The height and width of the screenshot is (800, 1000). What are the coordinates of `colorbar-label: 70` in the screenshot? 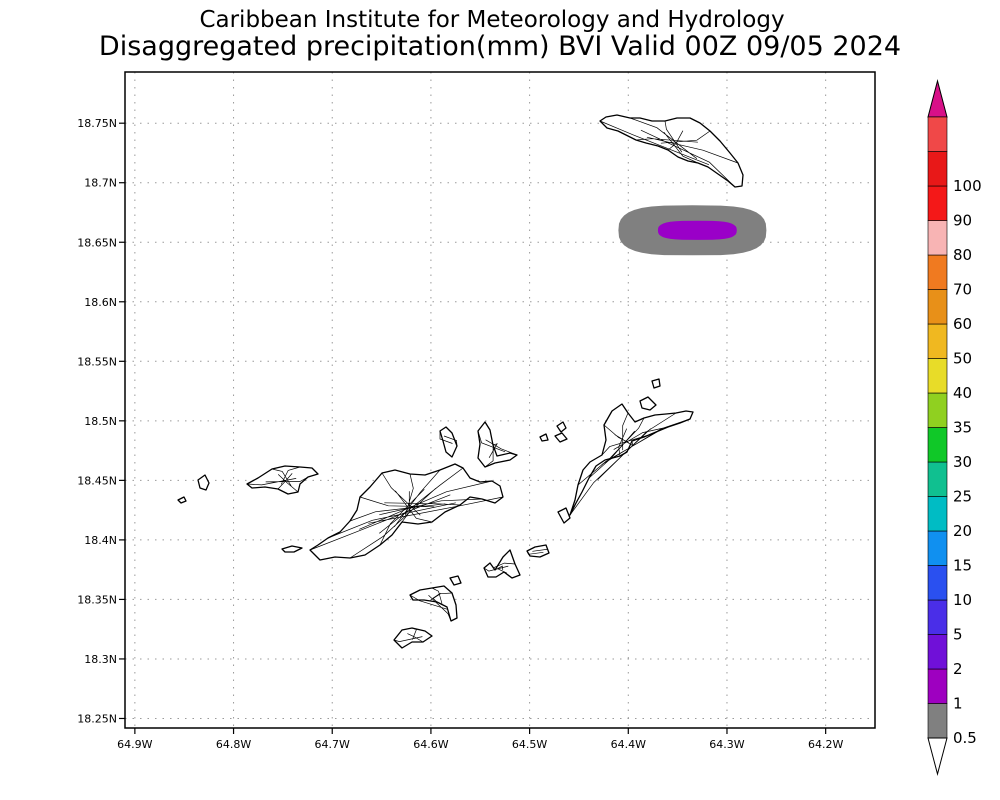 It's located at (962, 290).